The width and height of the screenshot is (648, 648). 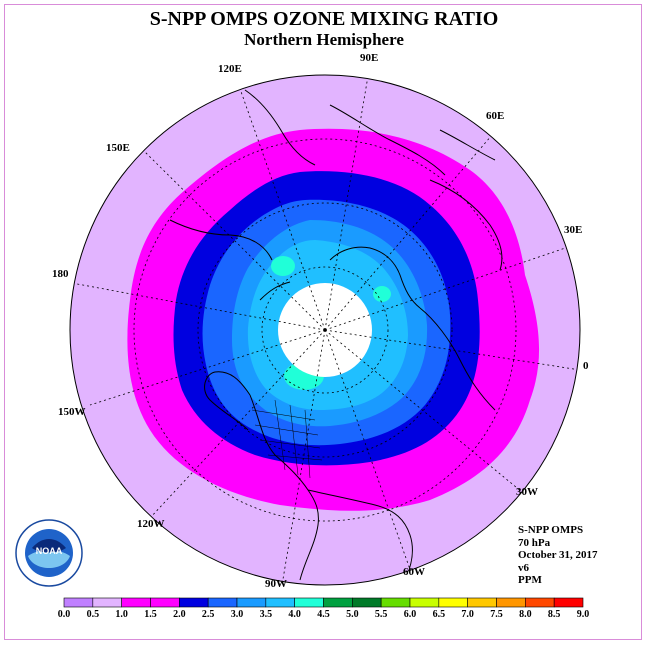 I want to click on info-version: v6, so click(x=523, y=567).